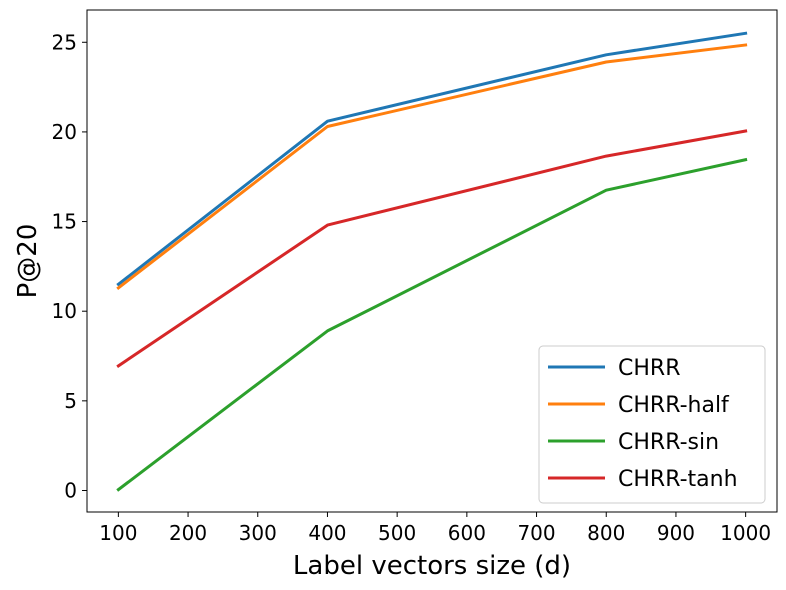 The height and width of the screenshot is (590, 786). I want to click on x-tick-label: 700, so click(536, 533).